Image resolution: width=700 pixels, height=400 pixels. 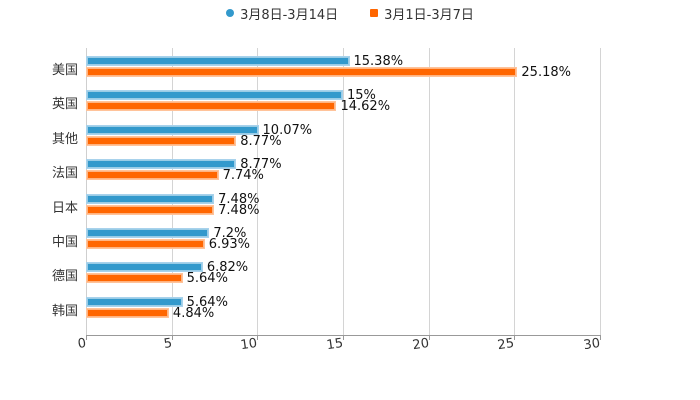 I want to click on value-label: 4.84%, so click(x=193, y=313).